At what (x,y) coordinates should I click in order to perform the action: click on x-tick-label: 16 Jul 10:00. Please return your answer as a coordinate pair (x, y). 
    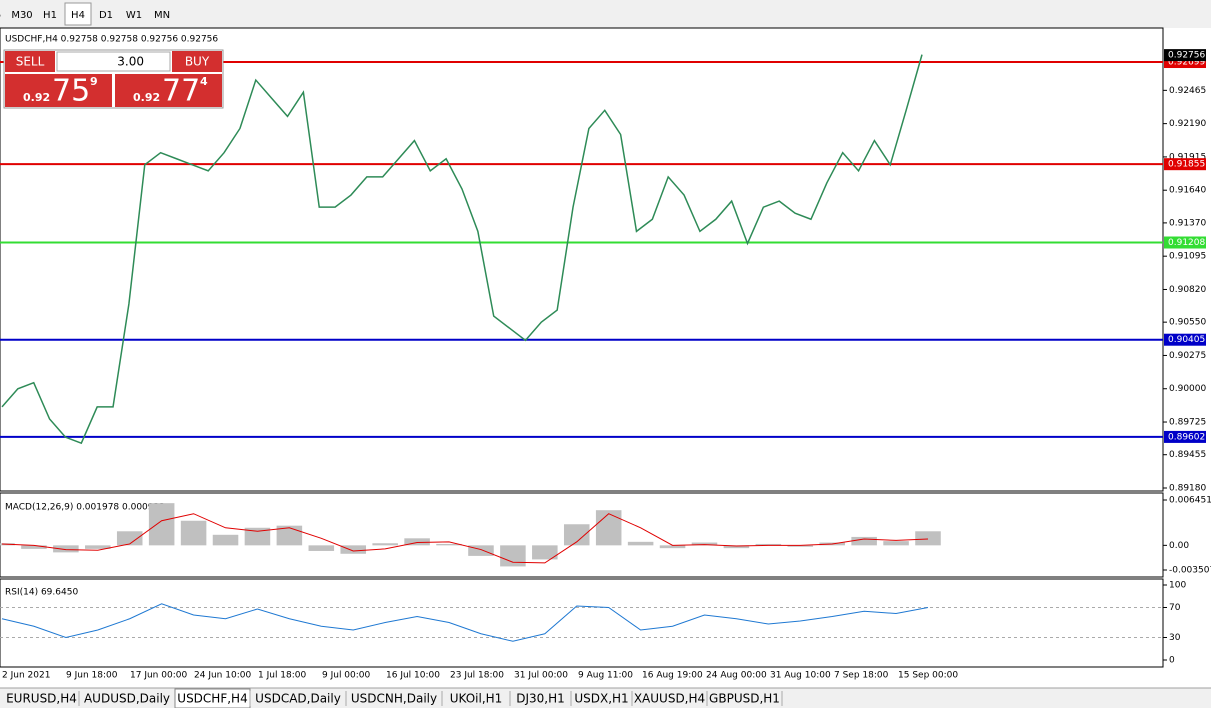
    Looking at the image, I should click on (413, 676).